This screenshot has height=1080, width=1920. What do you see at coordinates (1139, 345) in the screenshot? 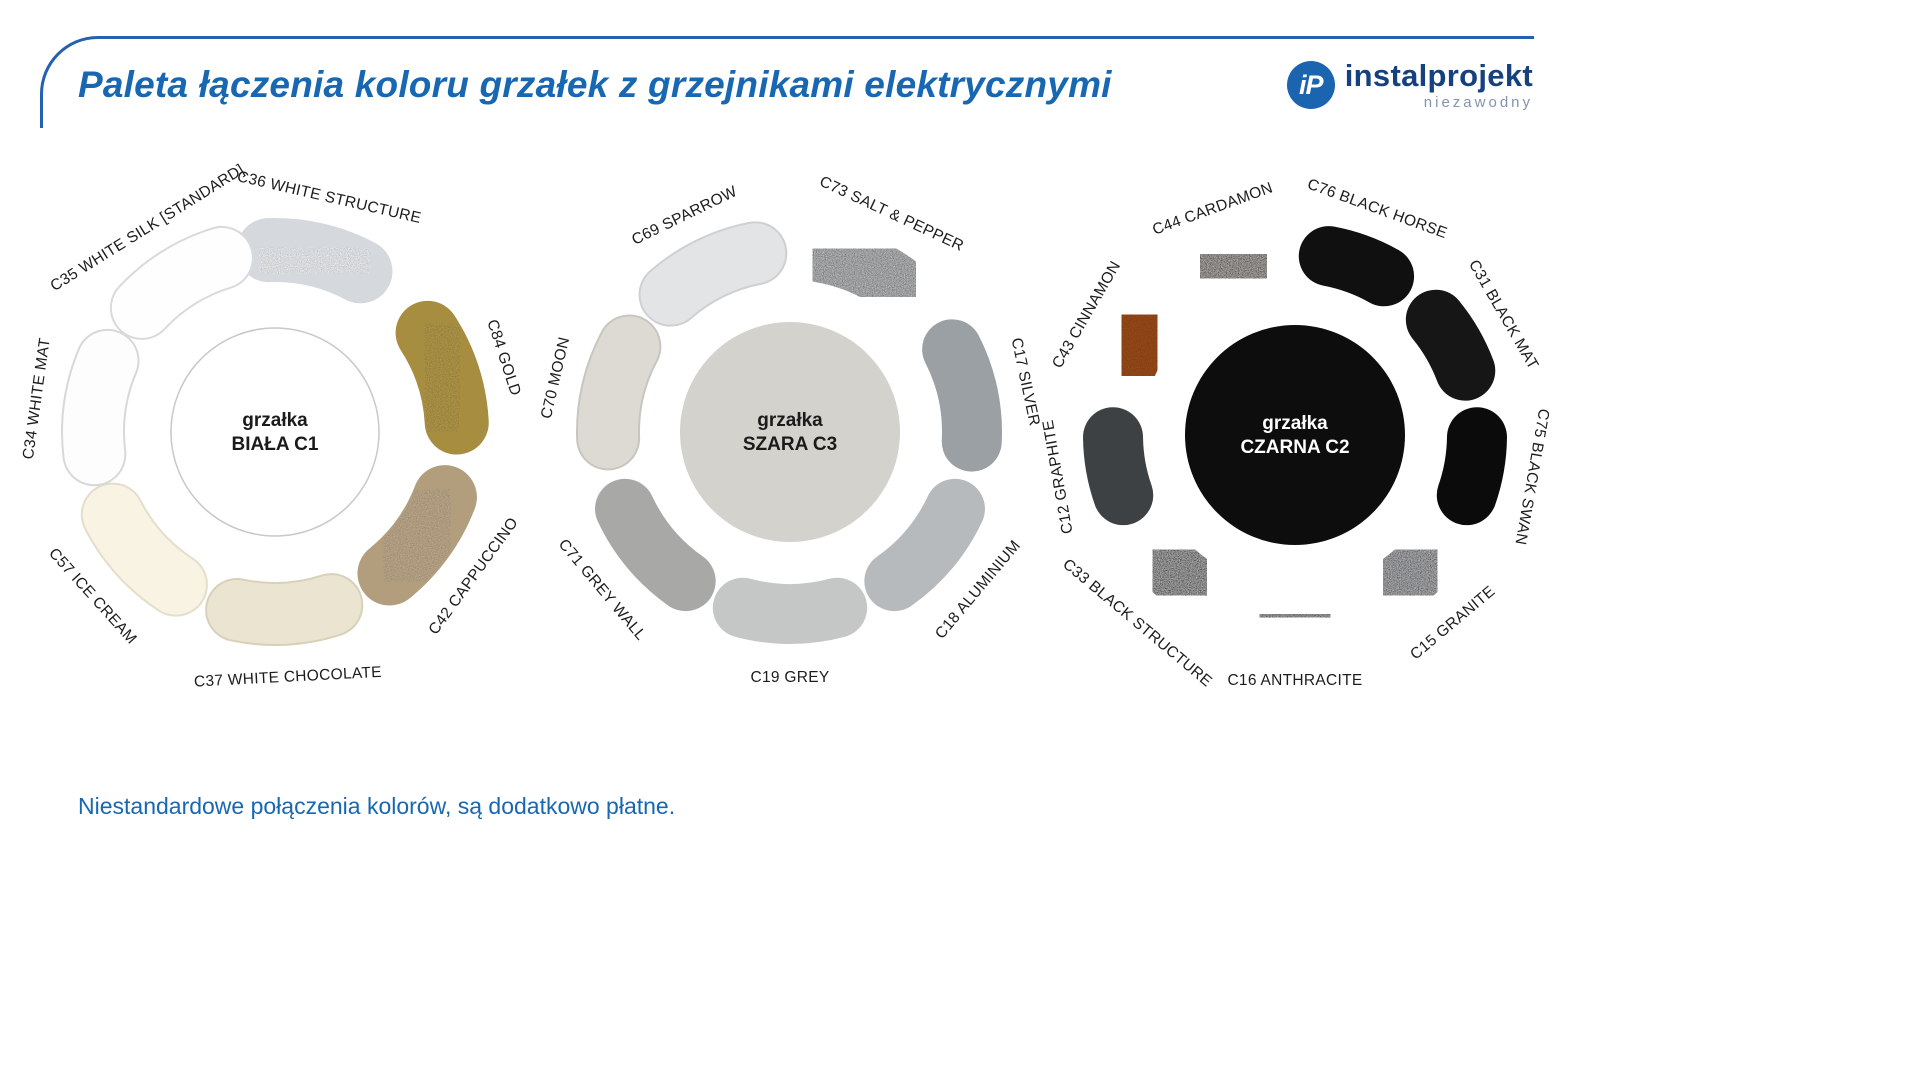
I see `segment-c43-cinnamon` at bounding box center [1139, 345].